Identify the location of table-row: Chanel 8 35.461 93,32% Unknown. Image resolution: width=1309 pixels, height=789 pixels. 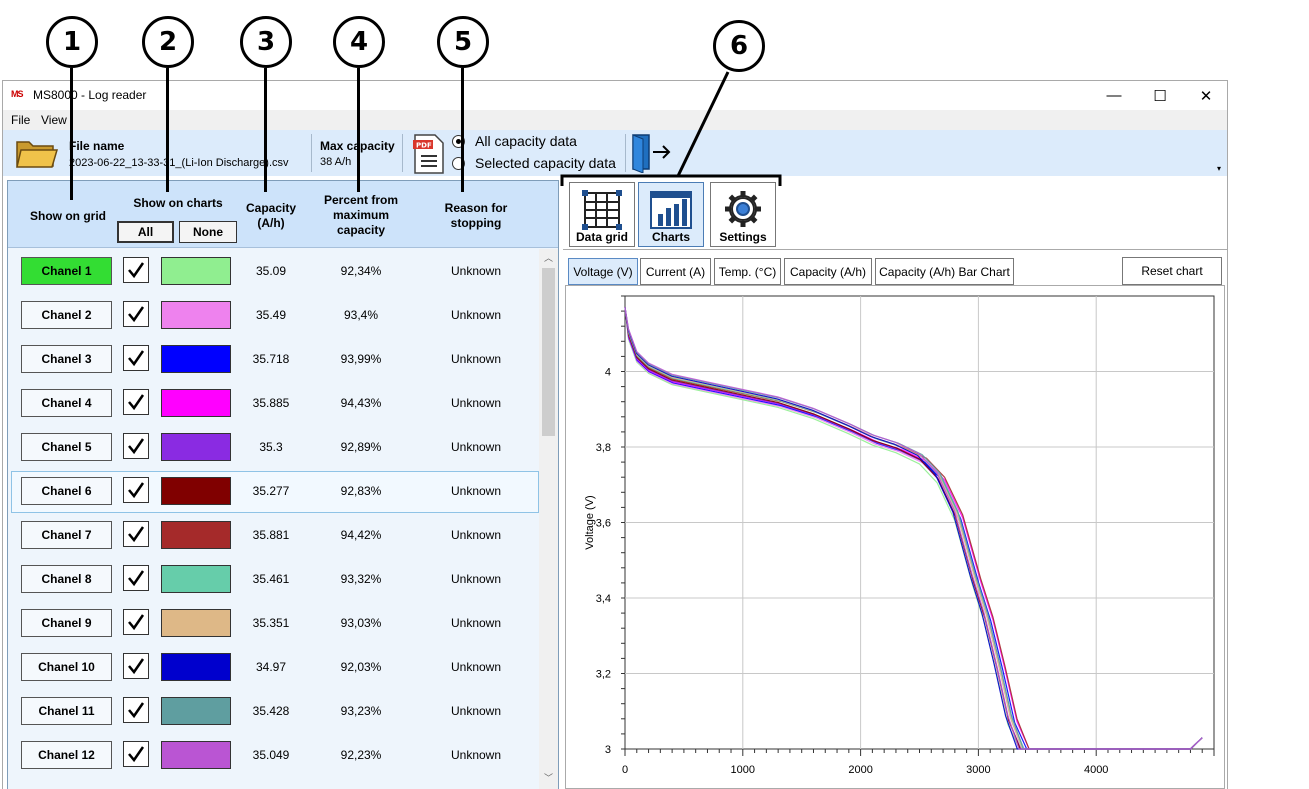
(273, 579).